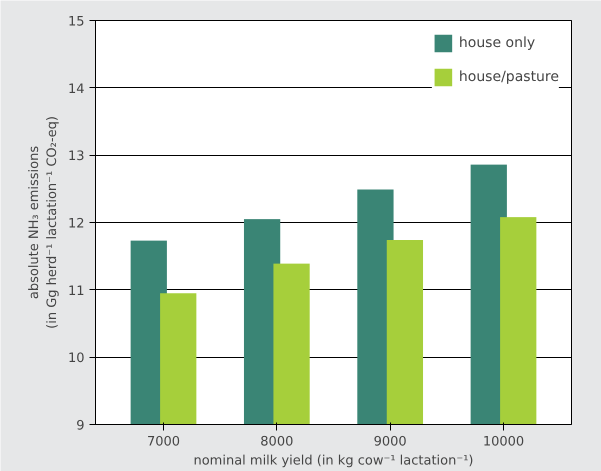 Image resolution: width=601 pixels, height=471 pixels. Describe the element at coordinates (390, 442) in the screenshot. I see `x-tick-label: 9000` at that location.